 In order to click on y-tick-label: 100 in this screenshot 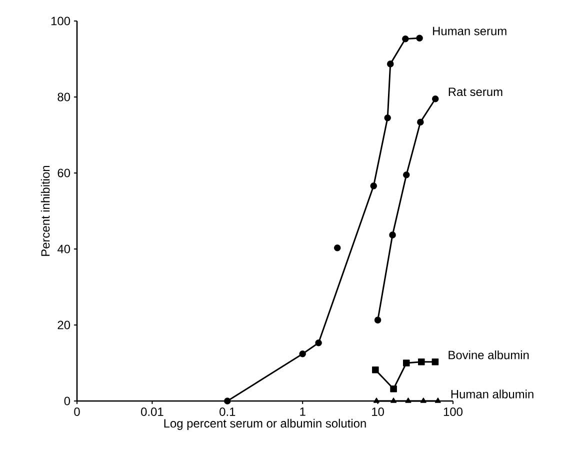, I will do `click(60, 21)`.